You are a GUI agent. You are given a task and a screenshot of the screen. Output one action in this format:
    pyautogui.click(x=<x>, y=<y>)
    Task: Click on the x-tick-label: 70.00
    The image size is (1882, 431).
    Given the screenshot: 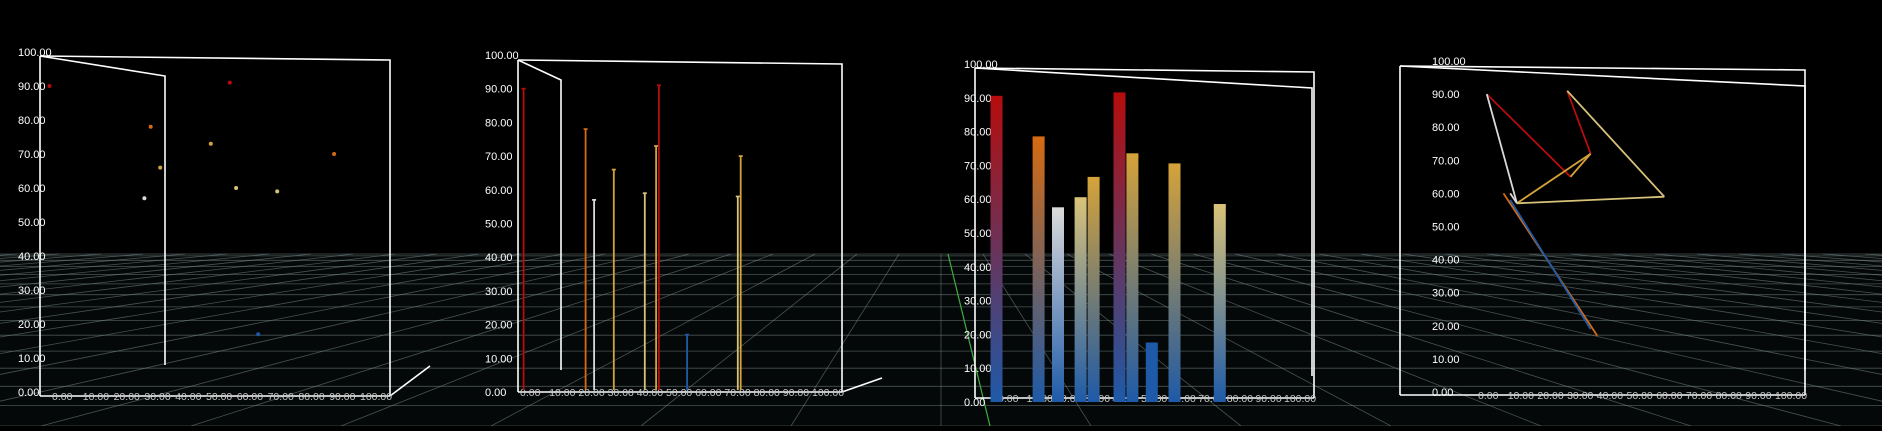 What is the action you would take?
    pyautogui.click(x=281, y=397)
    